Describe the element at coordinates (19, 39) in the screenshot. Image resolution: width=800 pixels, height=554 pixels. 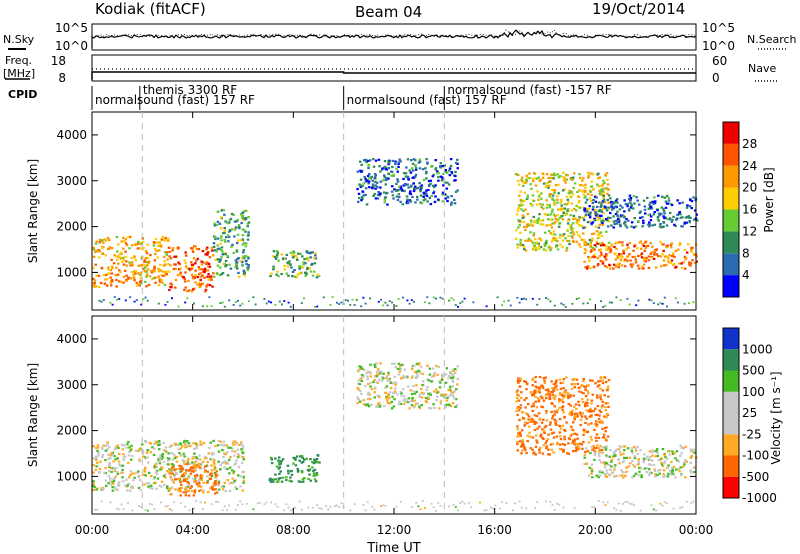
I see `sky-label: N.Sky` at that location.